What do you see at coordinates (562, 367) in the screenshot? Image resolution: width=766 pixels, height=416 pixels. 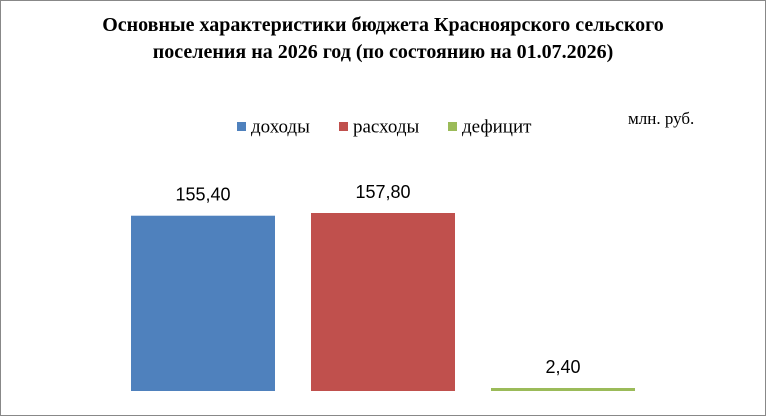 I see `value-label: 2,40` at bounding box center [562, 367].